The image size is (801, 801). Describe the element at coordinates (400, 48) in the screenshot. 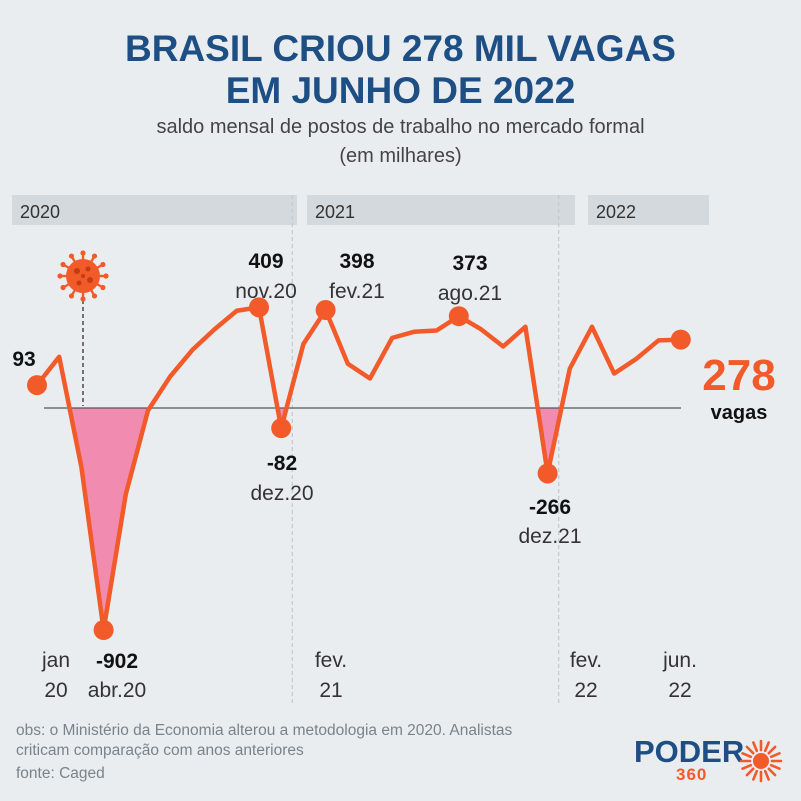

I see `title-line-1: BRASIL CRIOU 278 MIL VAGAS` at that location.